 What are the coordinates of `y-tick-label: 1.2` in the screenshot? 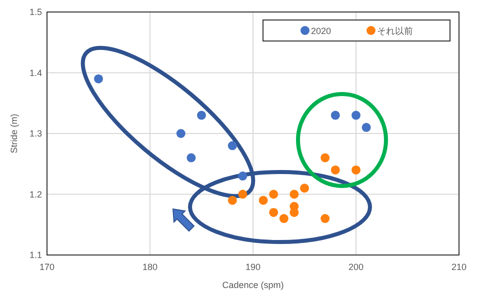 It's located at (35, 194).